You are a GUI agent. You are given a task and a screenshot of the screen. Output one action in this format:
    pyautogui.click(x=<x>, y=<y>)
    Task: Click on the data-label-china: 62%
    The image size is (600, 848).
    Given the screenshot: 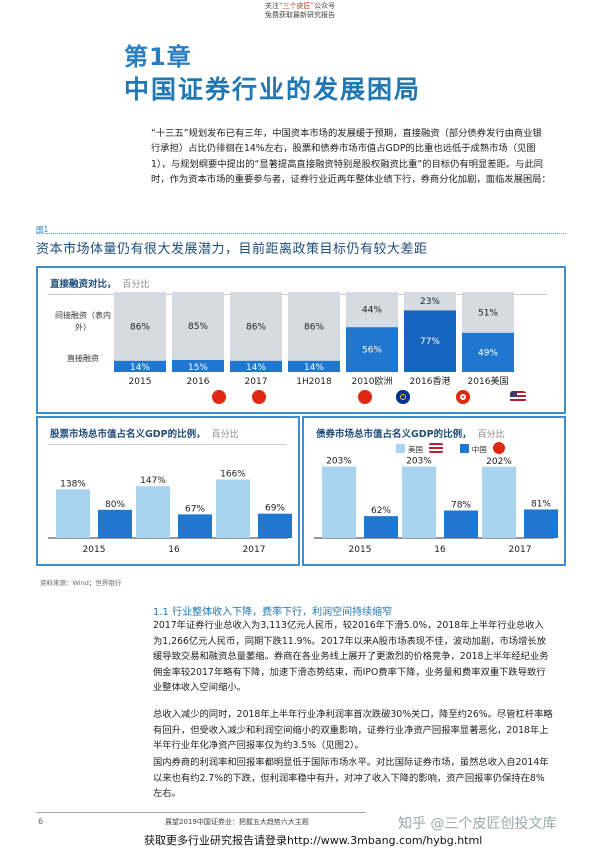 What is the action you would take?
    pyautogui.click(x=381, y=511)
    